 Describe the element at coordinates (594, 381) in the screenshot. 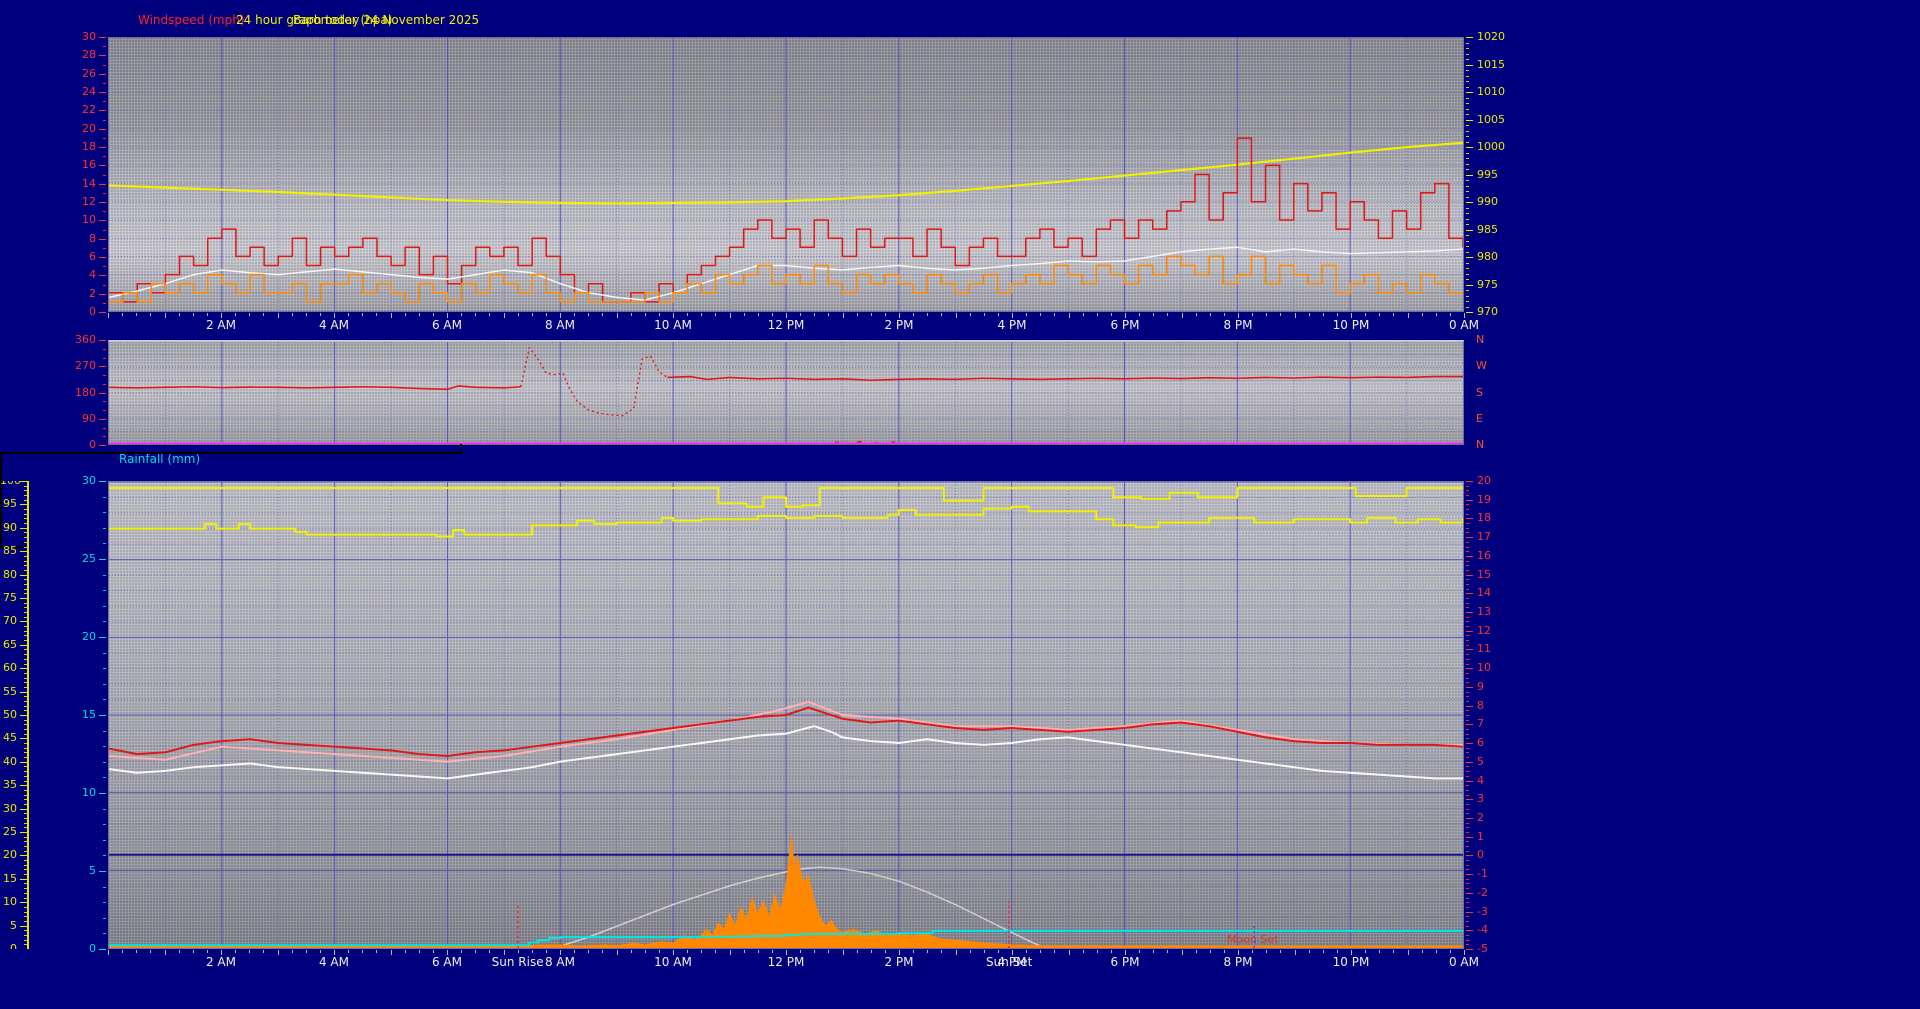

I see `series-direction-variable` at that location.